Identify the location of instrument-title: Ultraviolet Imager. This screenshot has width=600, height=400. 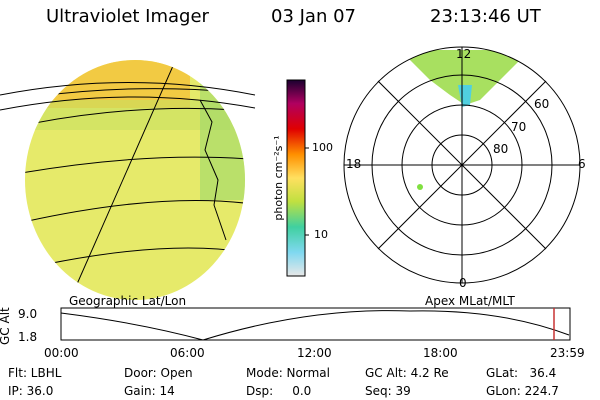
(127, 16).